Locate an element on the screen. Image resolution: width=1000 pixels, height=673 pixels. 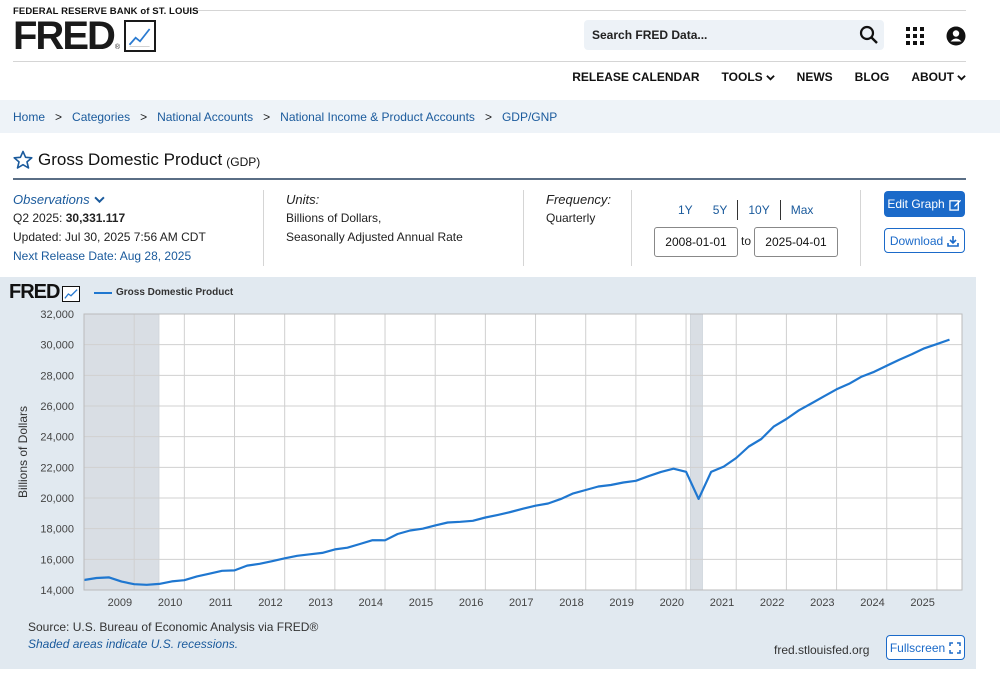
latest-period: Q2 2025: is located at coordinates (38, 218).